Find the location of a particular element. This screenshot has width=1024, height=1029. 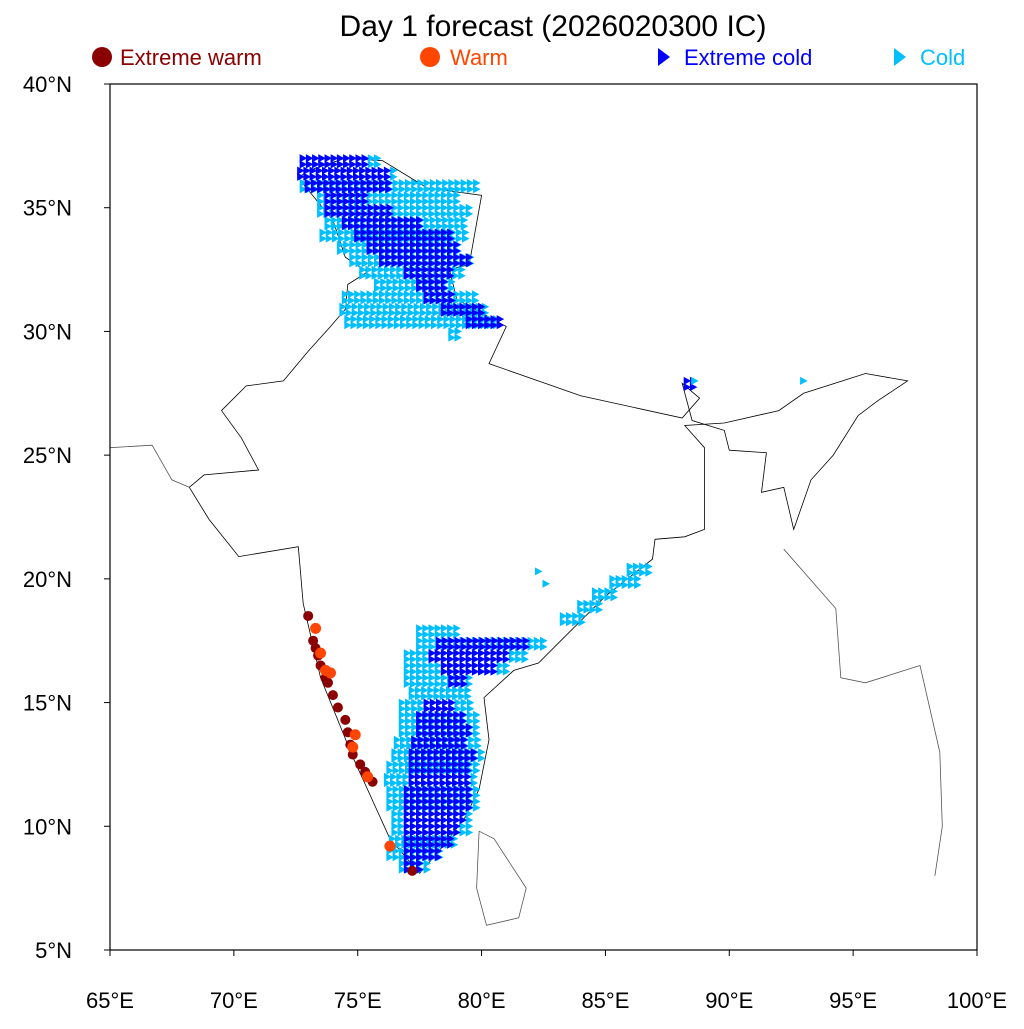

extreme-warm-marker is located at coordinates (352, 754).